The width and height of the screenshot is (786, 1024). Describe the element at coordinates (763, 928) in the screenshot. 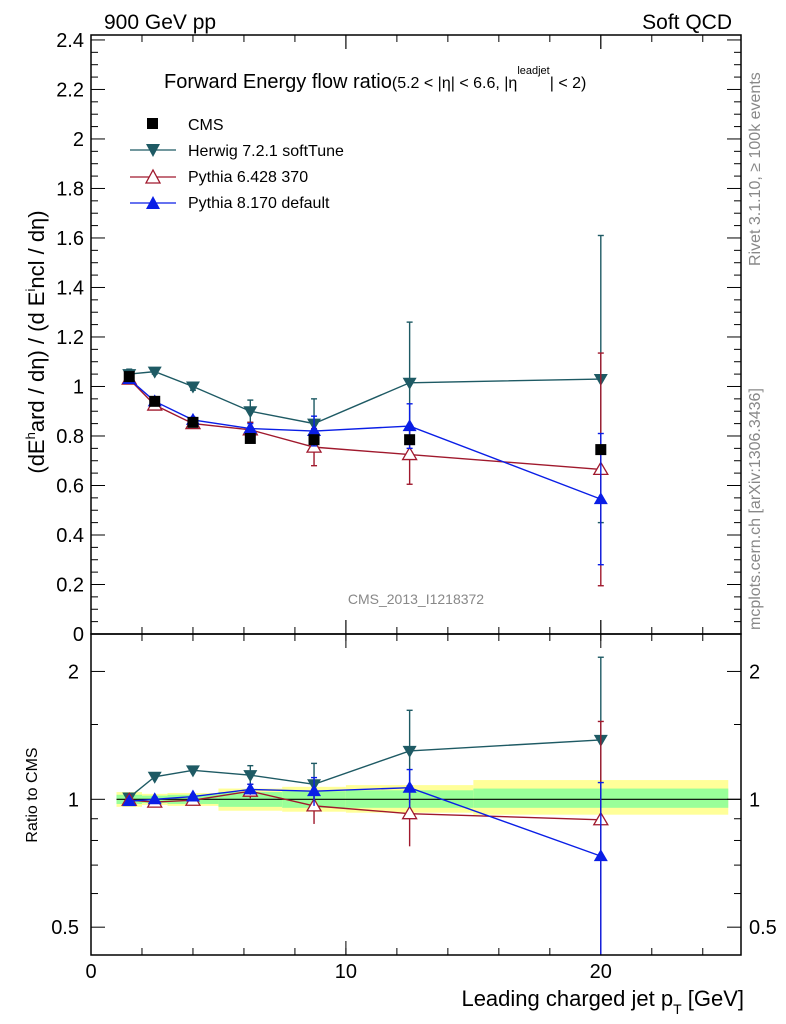

I see `ratio-ytick-label-right: 0.5` at that location.